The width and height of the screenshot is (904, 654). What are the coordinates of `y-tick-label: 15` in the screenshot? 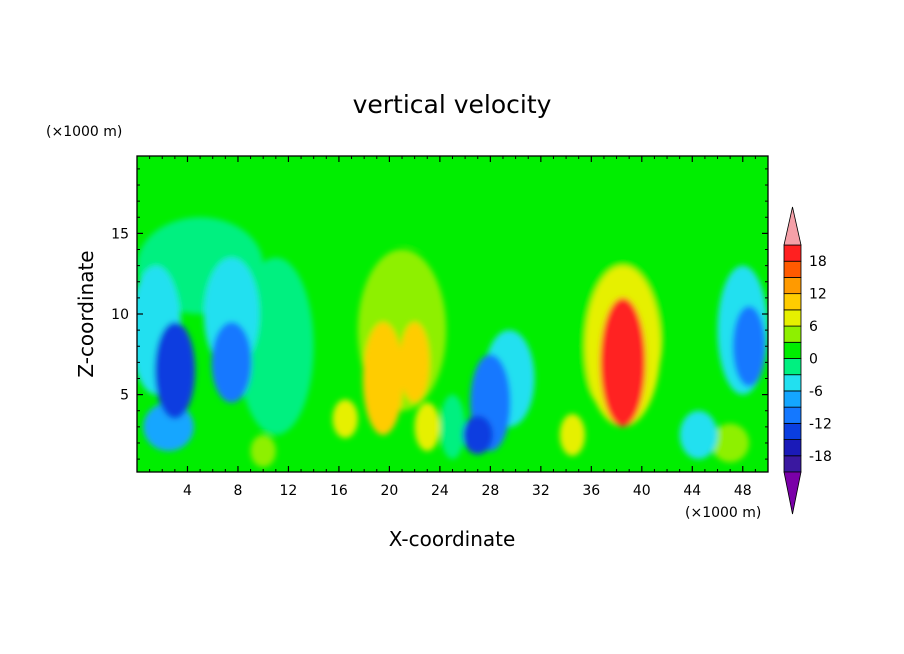 It's located at (120, 234).